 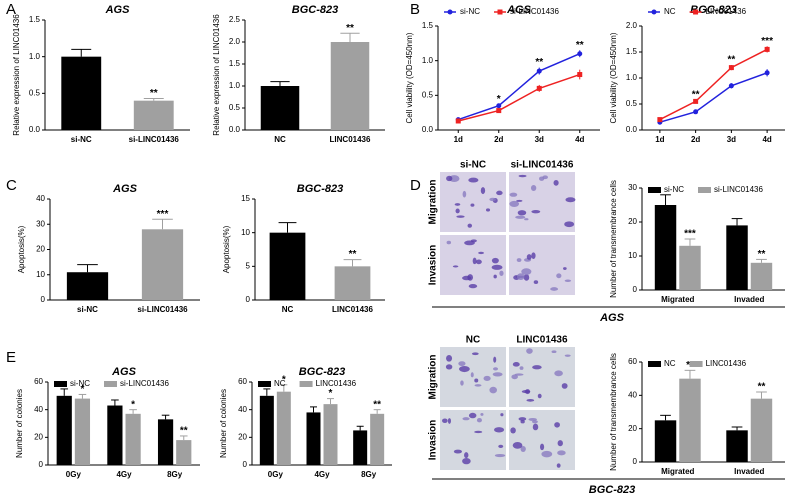 What do you see at coordinates (11, 185) in the screenshot?
I see `panel-label: C` at bounding box center [11, 185].